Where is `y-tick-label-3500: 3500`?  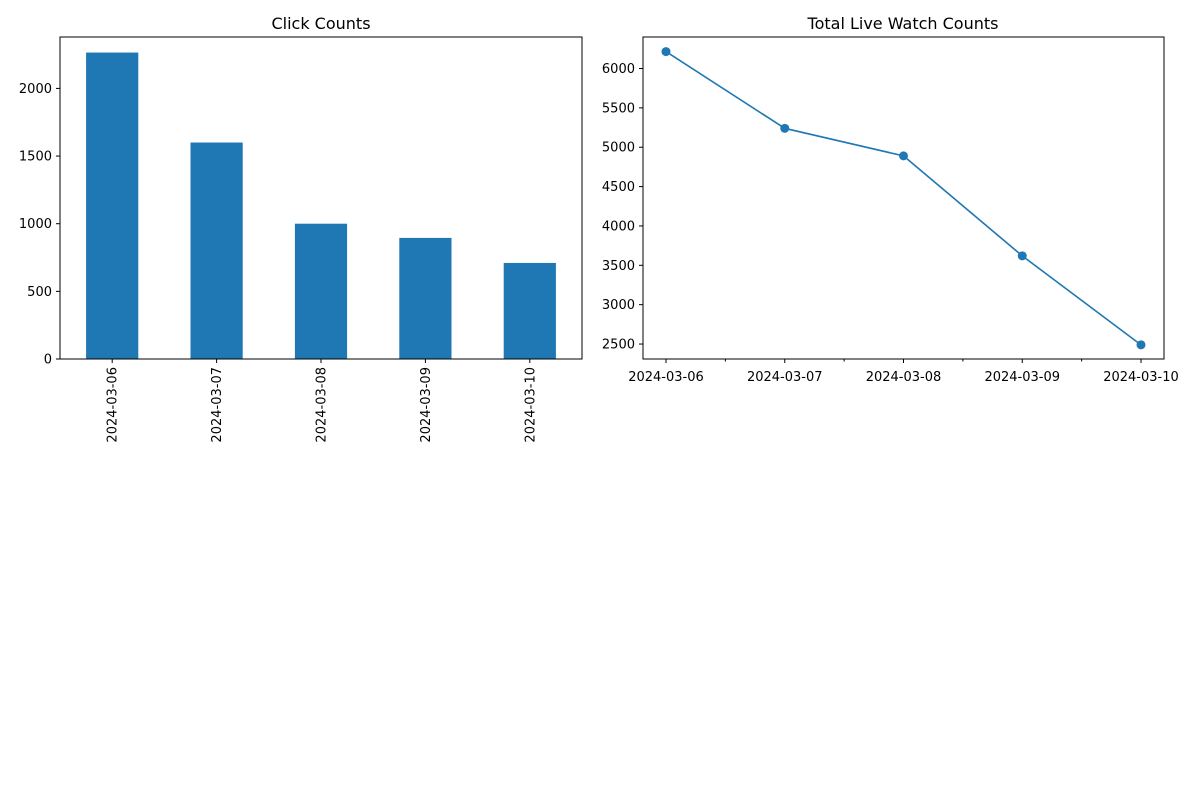 y-tick-label-3500: 3500 is located at coordinates (618, 266).